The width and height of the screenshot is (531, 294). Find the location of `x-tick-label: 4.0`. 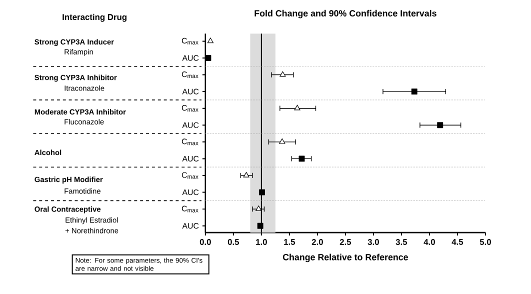

x-tick-label: 4.0 is located at coordinates (429, 242).